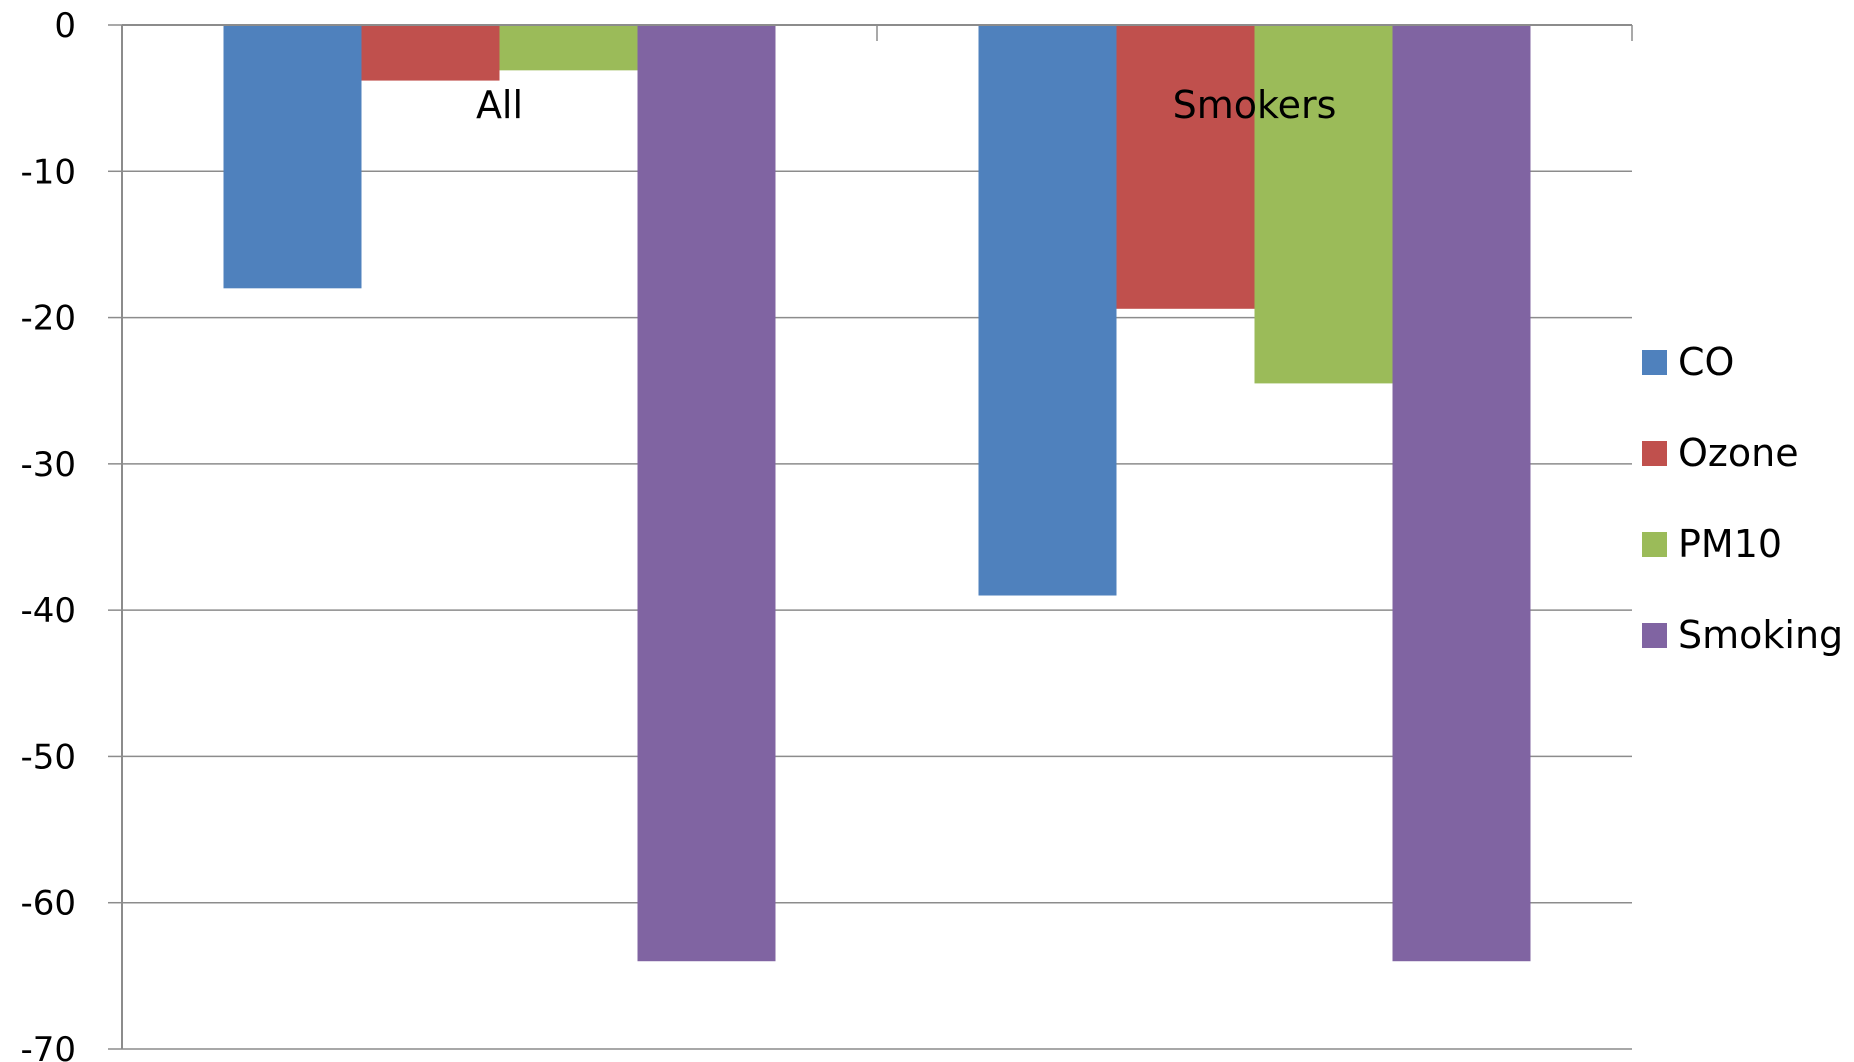 This screenshot has width=1854, height=1062. Describe the element at coordinates (65, 26) in the screenshot. I see `y-tick-label: 0` at that location.